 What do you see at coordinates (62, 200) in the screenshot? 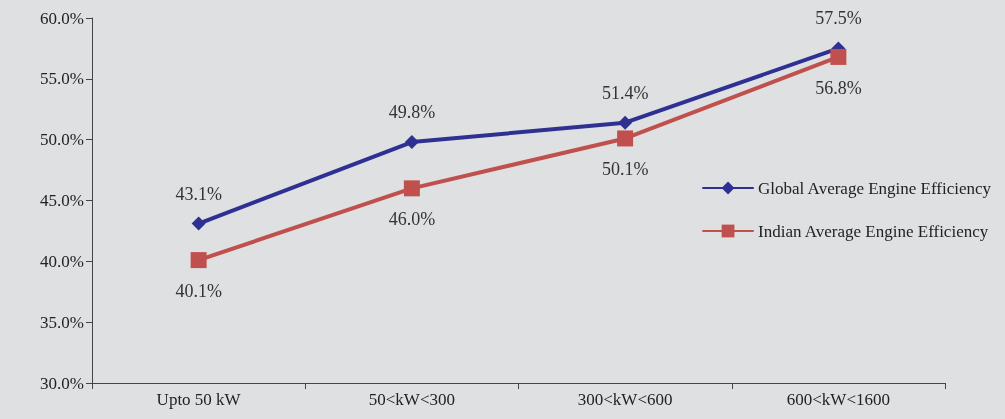
I see `y-tick-label: 45.0%` at bounding box center [62, 200].